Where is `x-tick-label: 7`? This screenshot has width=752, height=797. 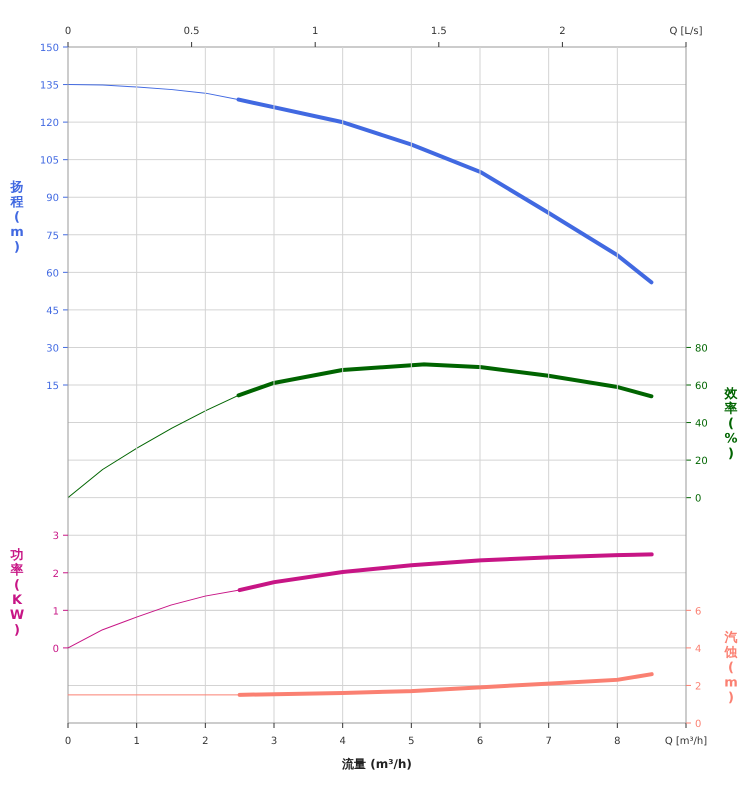 x-tick-label: 7 is located at coordinates (548, 741).